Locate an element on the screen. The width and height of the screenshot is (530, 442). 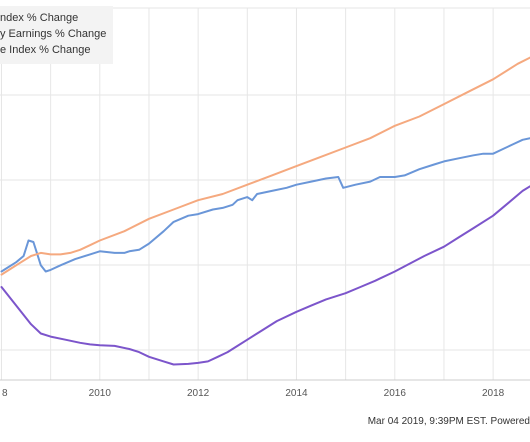
x-tick-label-2: 2012 is located at coordinates (198, 393).